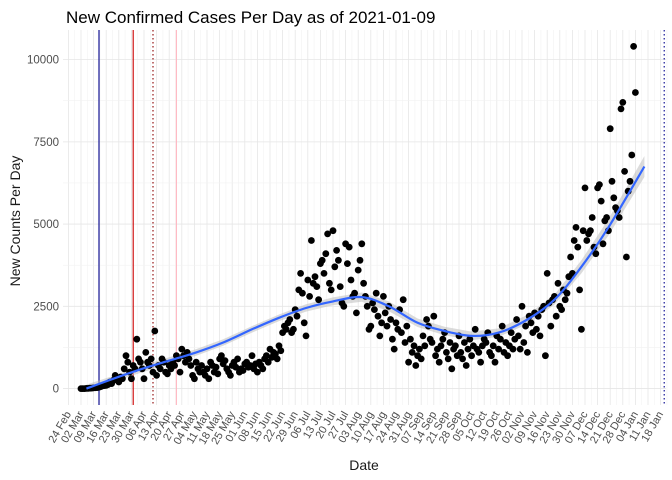 This screenshot has height=480, width=672. Describe the element at coordinates (56, 390) in the screenshot. I see `y-tick-label: 0` at that location.